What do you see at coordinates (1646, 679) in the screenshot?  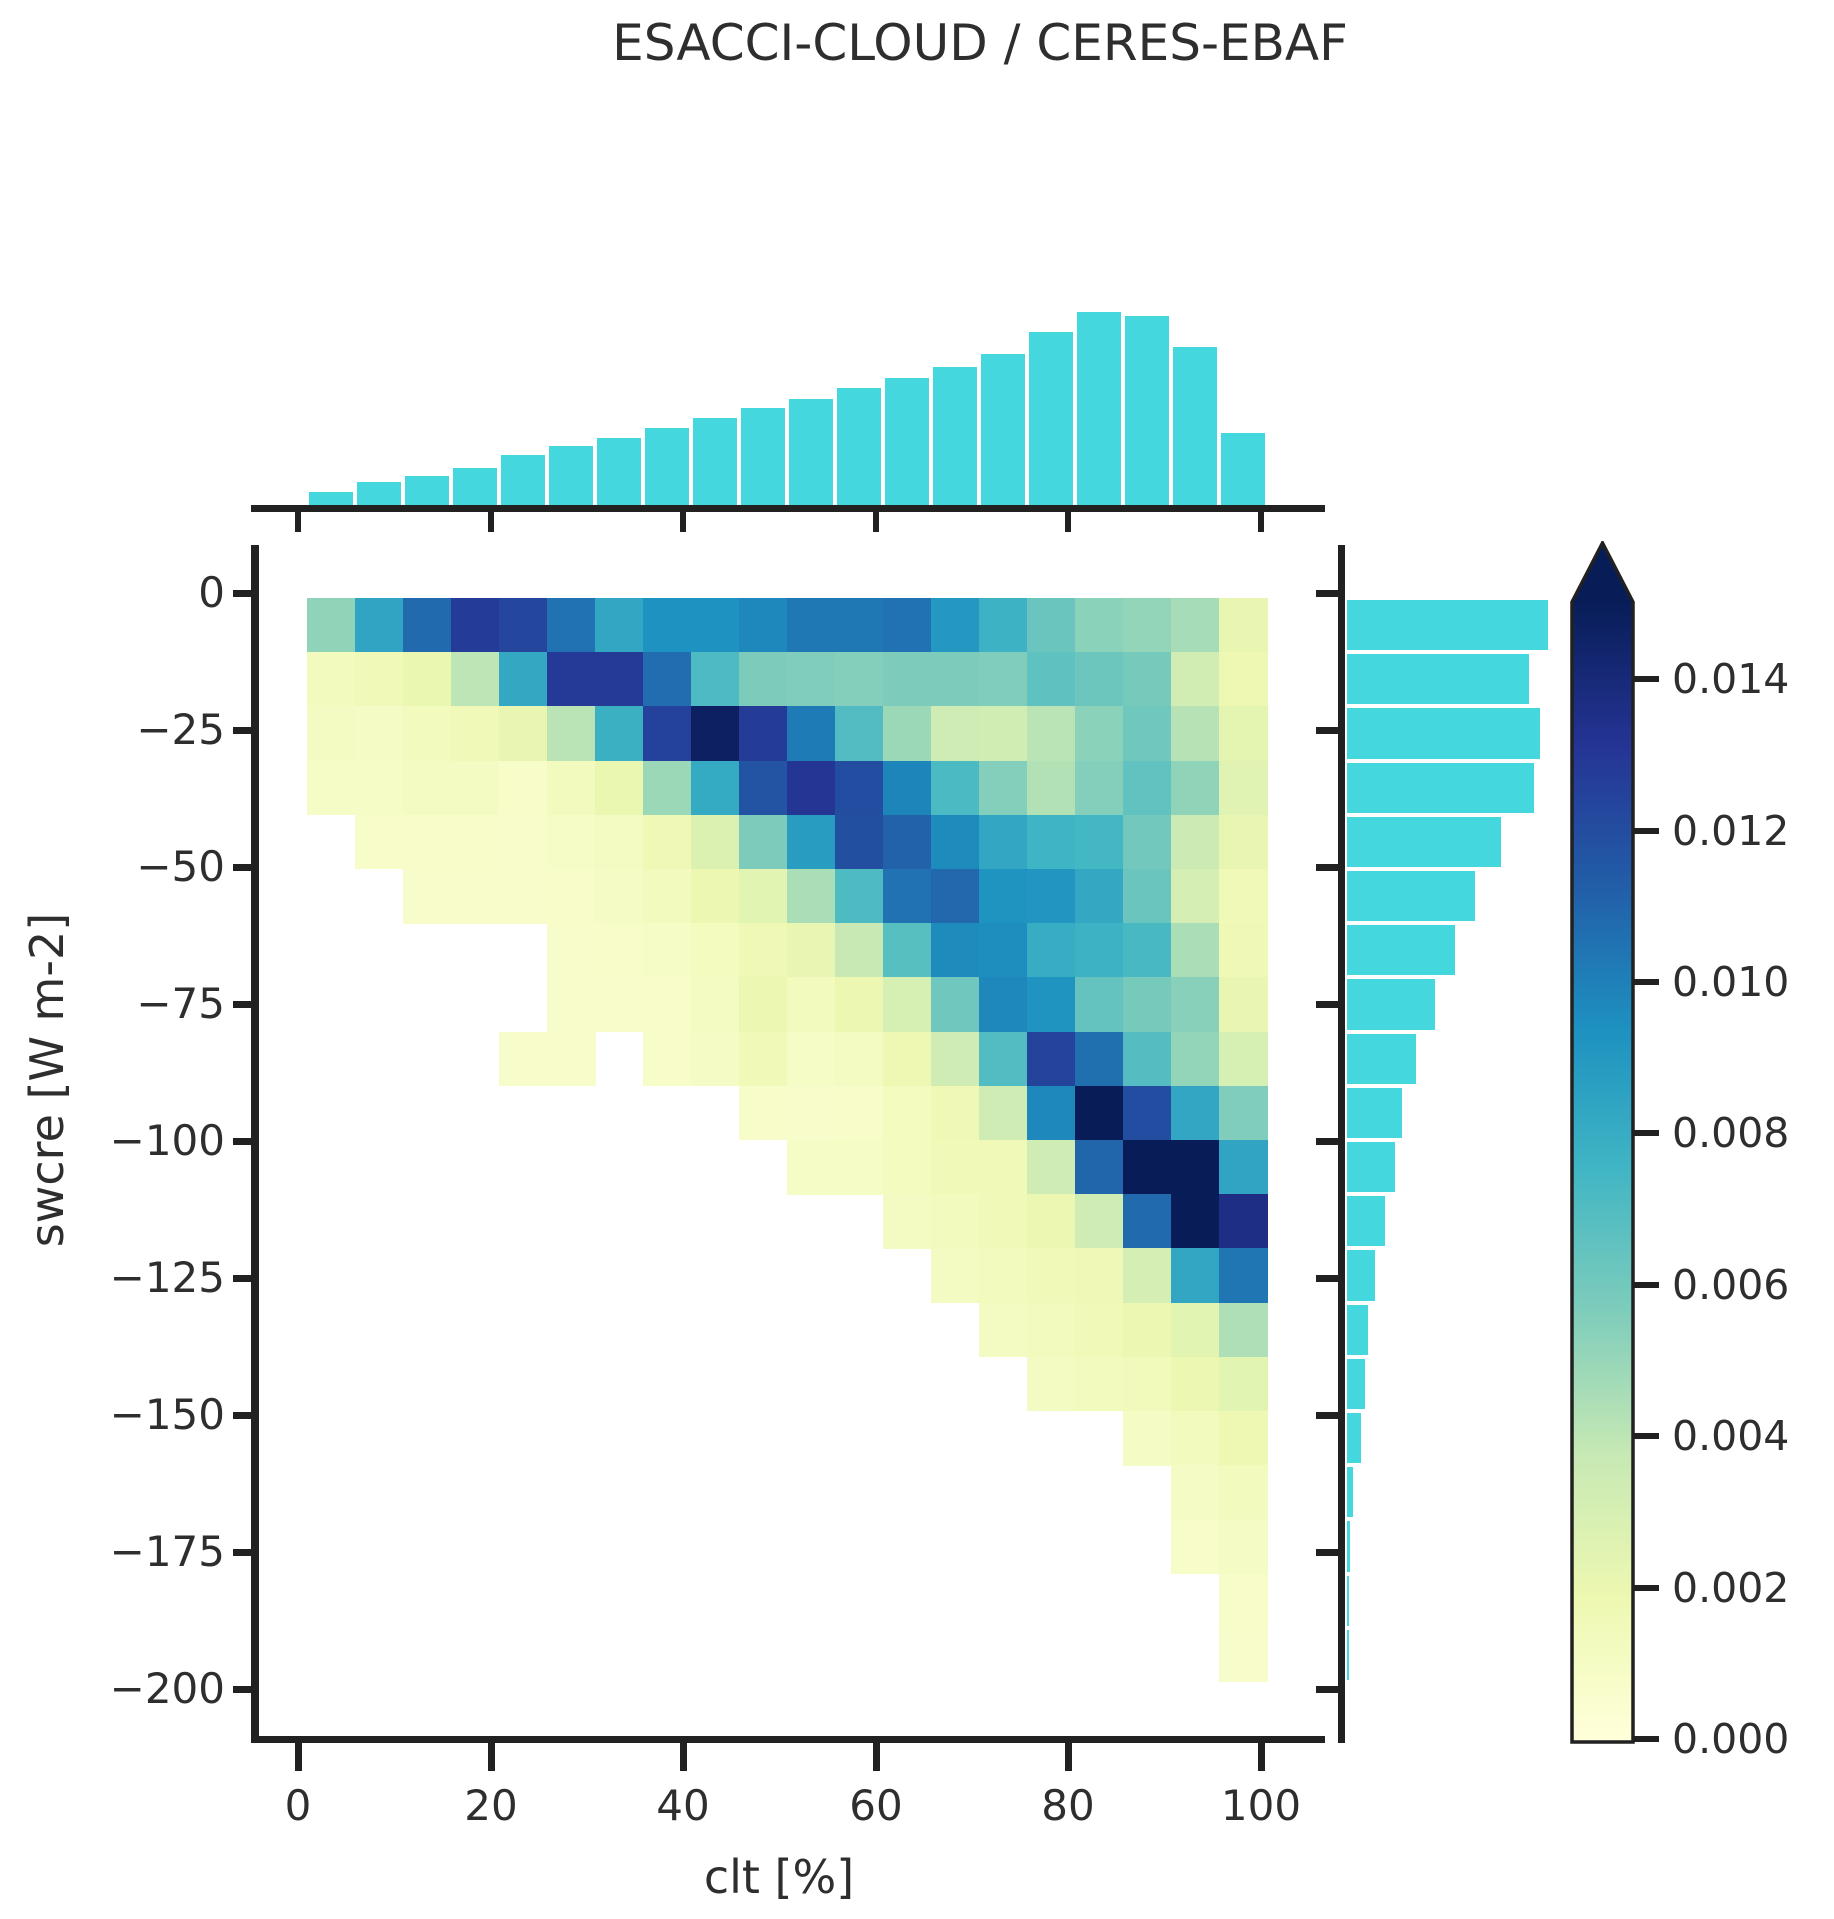 I see `colorbar-tick` at bounding box center [1646, 679].